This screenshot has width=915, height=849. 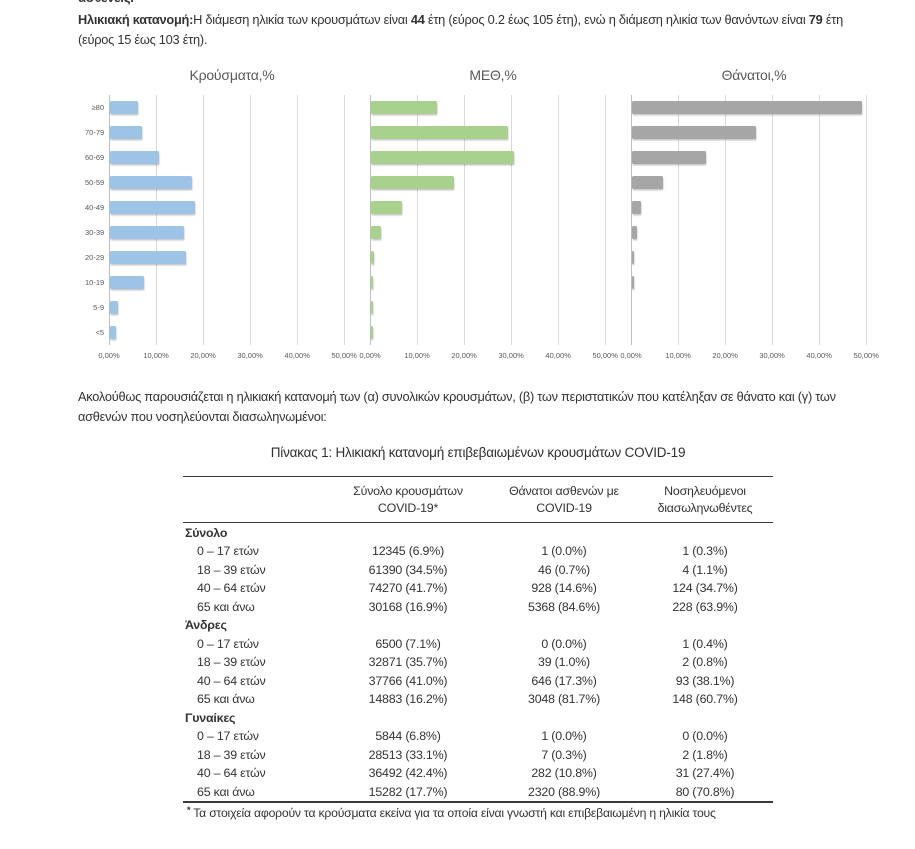 I want to click on cases-cell: 36492 (42.4%), so click(x=408, y=773).